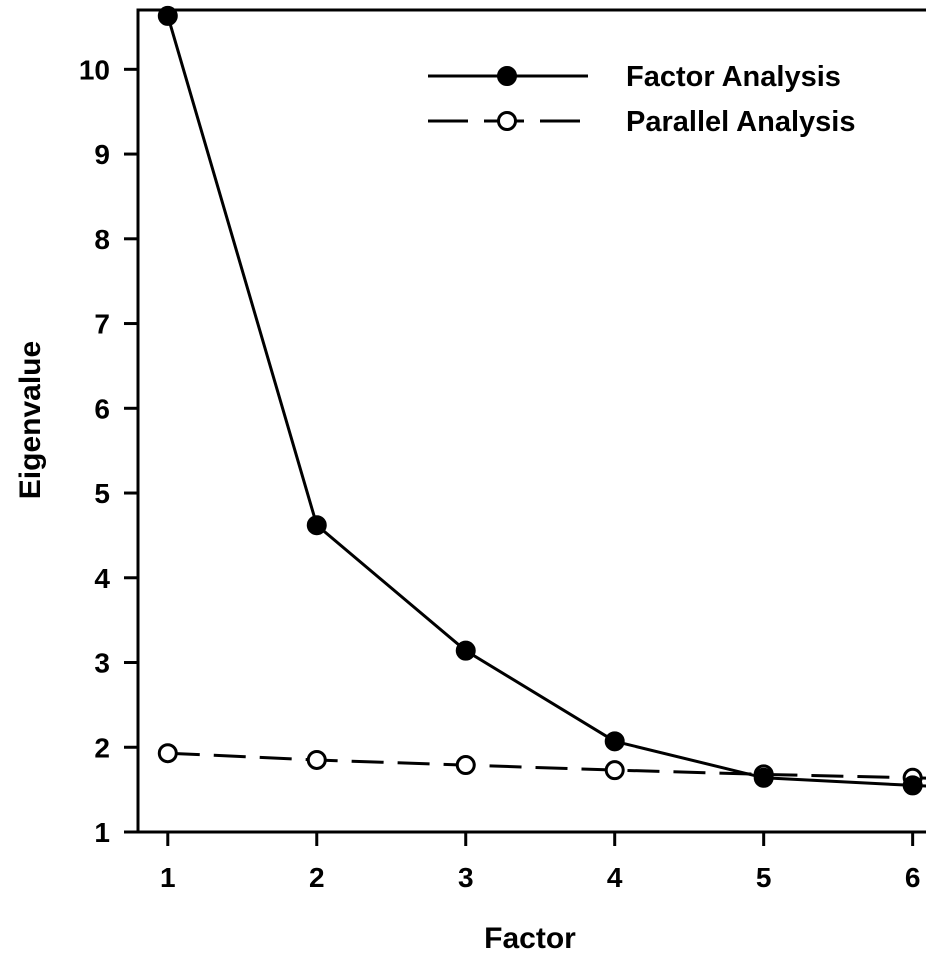  Describe the element at coordinates (102, 239) in the screenshot. I see `y-tick-label: 8` at that location.